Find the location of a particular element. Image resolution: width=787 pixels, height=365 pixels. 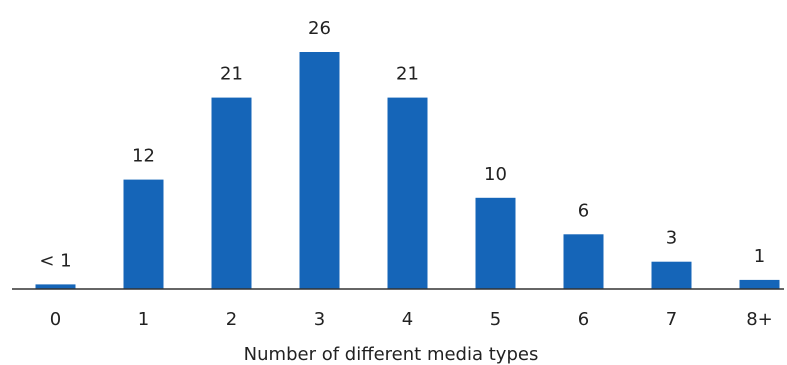

x-tick-label-2: 2 is located at coordinates (231, 319).